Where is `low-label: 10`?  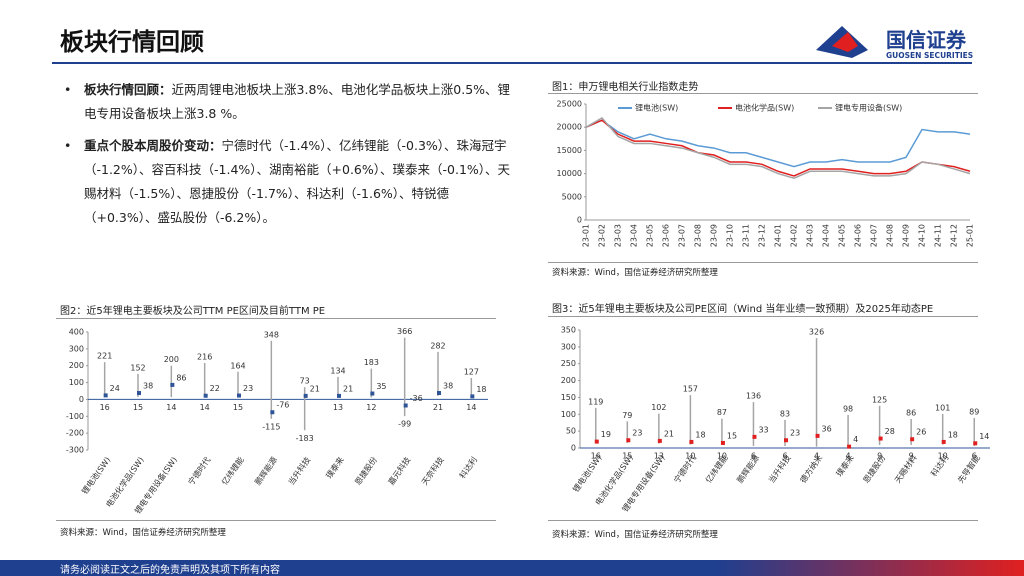
low-label: 10 is located at coordinates (690, 456).